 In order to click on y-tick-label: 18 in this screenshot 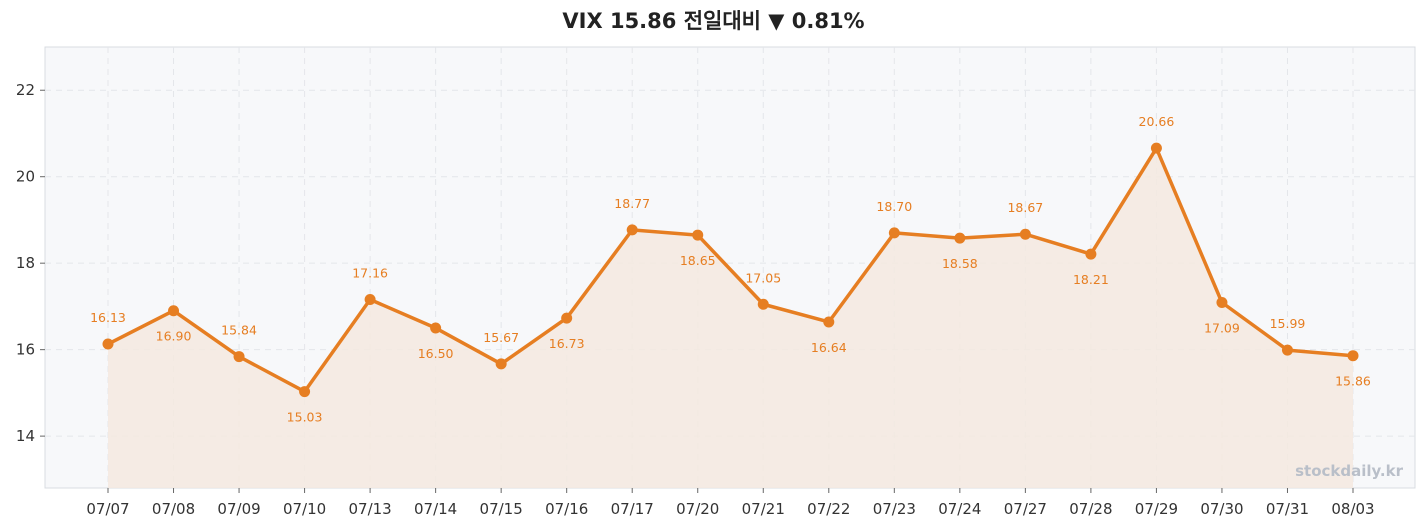, I will do `click(25, 263)`.